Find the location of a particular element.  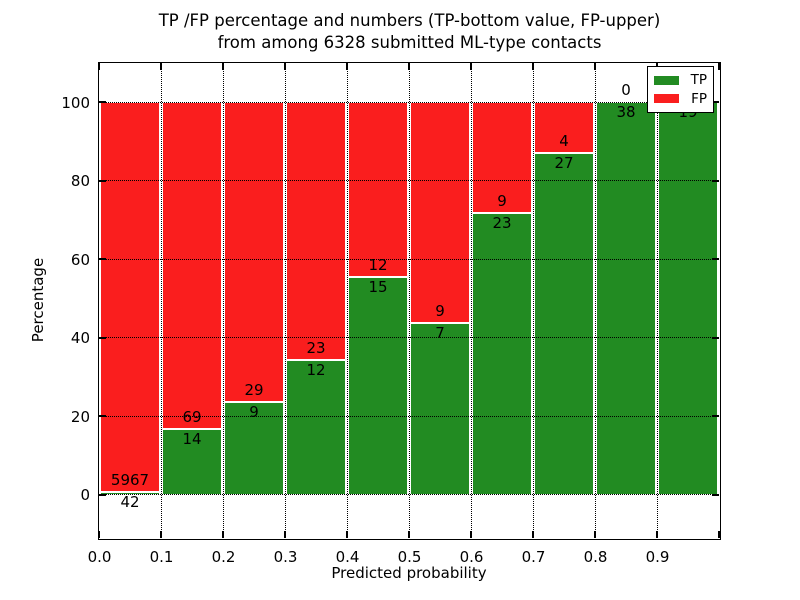

legend: TP FP is located at coordinates (680, 89).